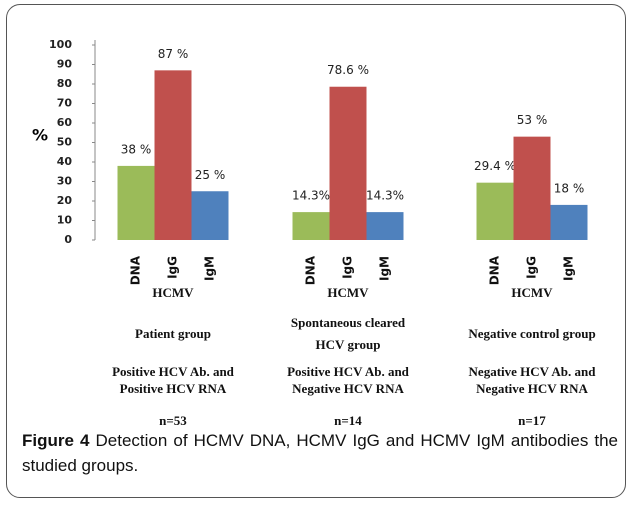 The image size is (634, 505). What do you see at coordinates (65, 83) in the screenshot?
I see `y-tick-label: 80` at bounding box center [65, 83].